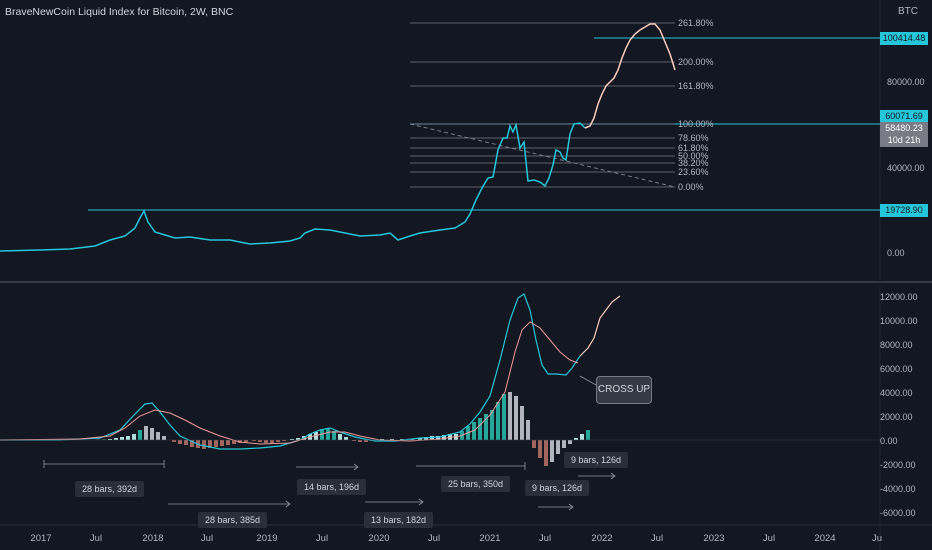  Describe the element at coordinates (233, 520) in the screenshot. I see `range-label: 28 bars, 385d` at that location.